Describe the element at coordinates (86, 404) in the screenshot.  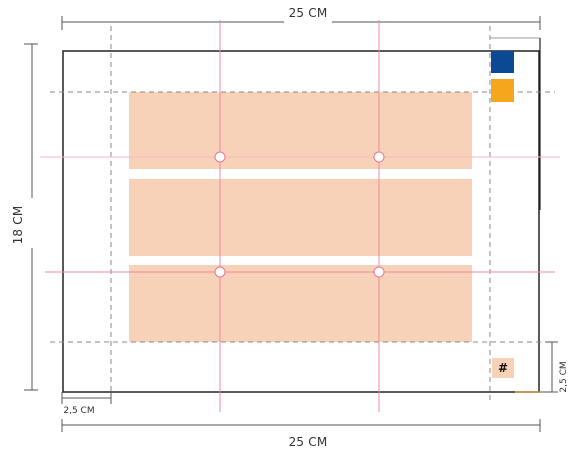
I see `bottom-left-dimension: 2,5 CM` at that location.